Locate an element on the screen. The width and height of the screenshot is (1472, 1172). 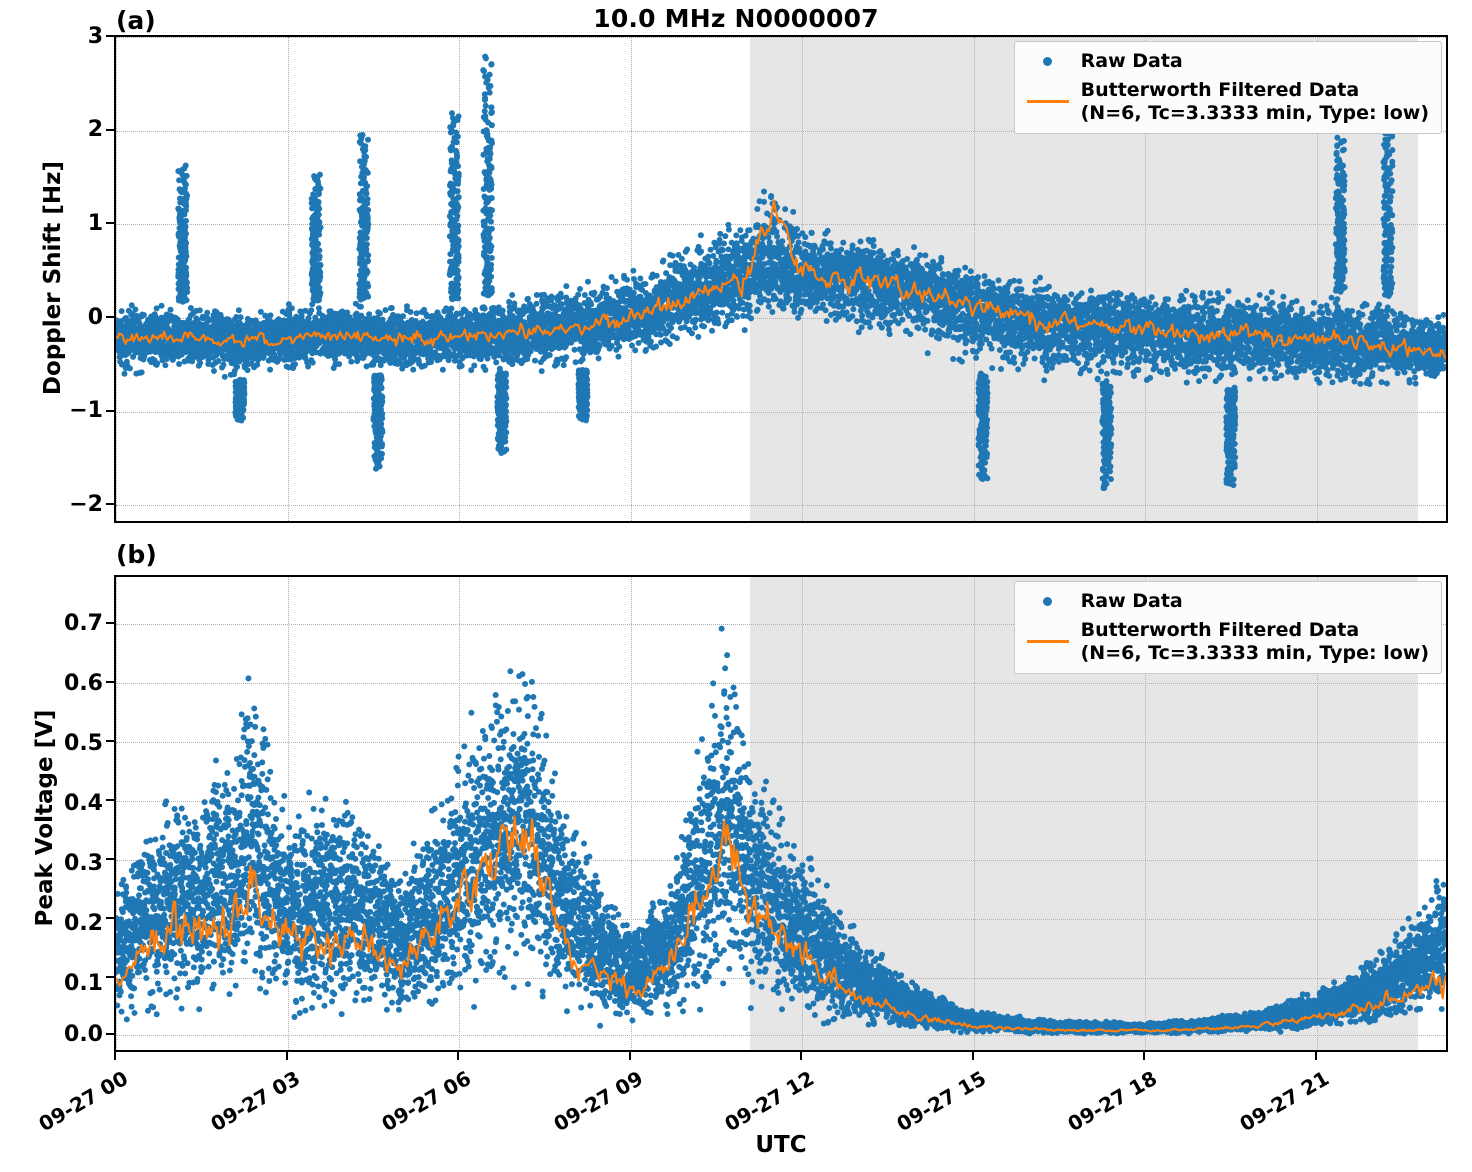
xtick-label-1: 09-27 03 is located at coordinates (242, 1108).